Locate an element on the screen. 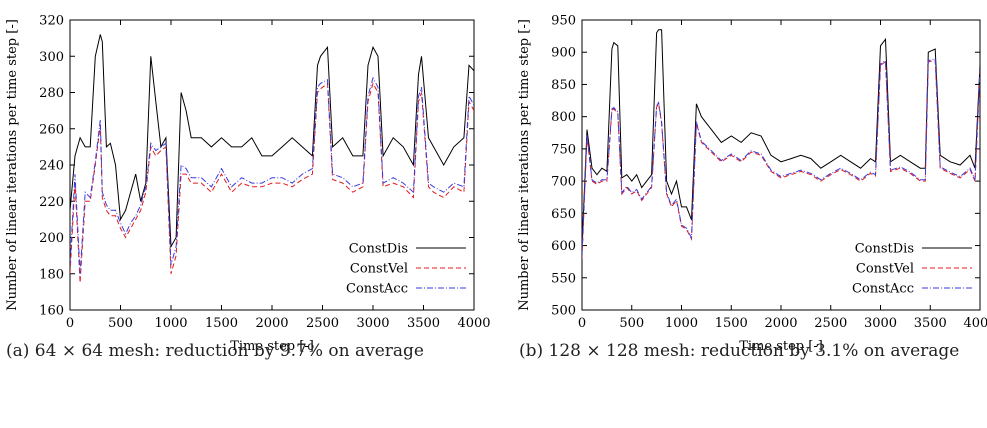 This screenshot has height=428, width=987. y-tick-label: 260 is located at coordinates (51, 129).